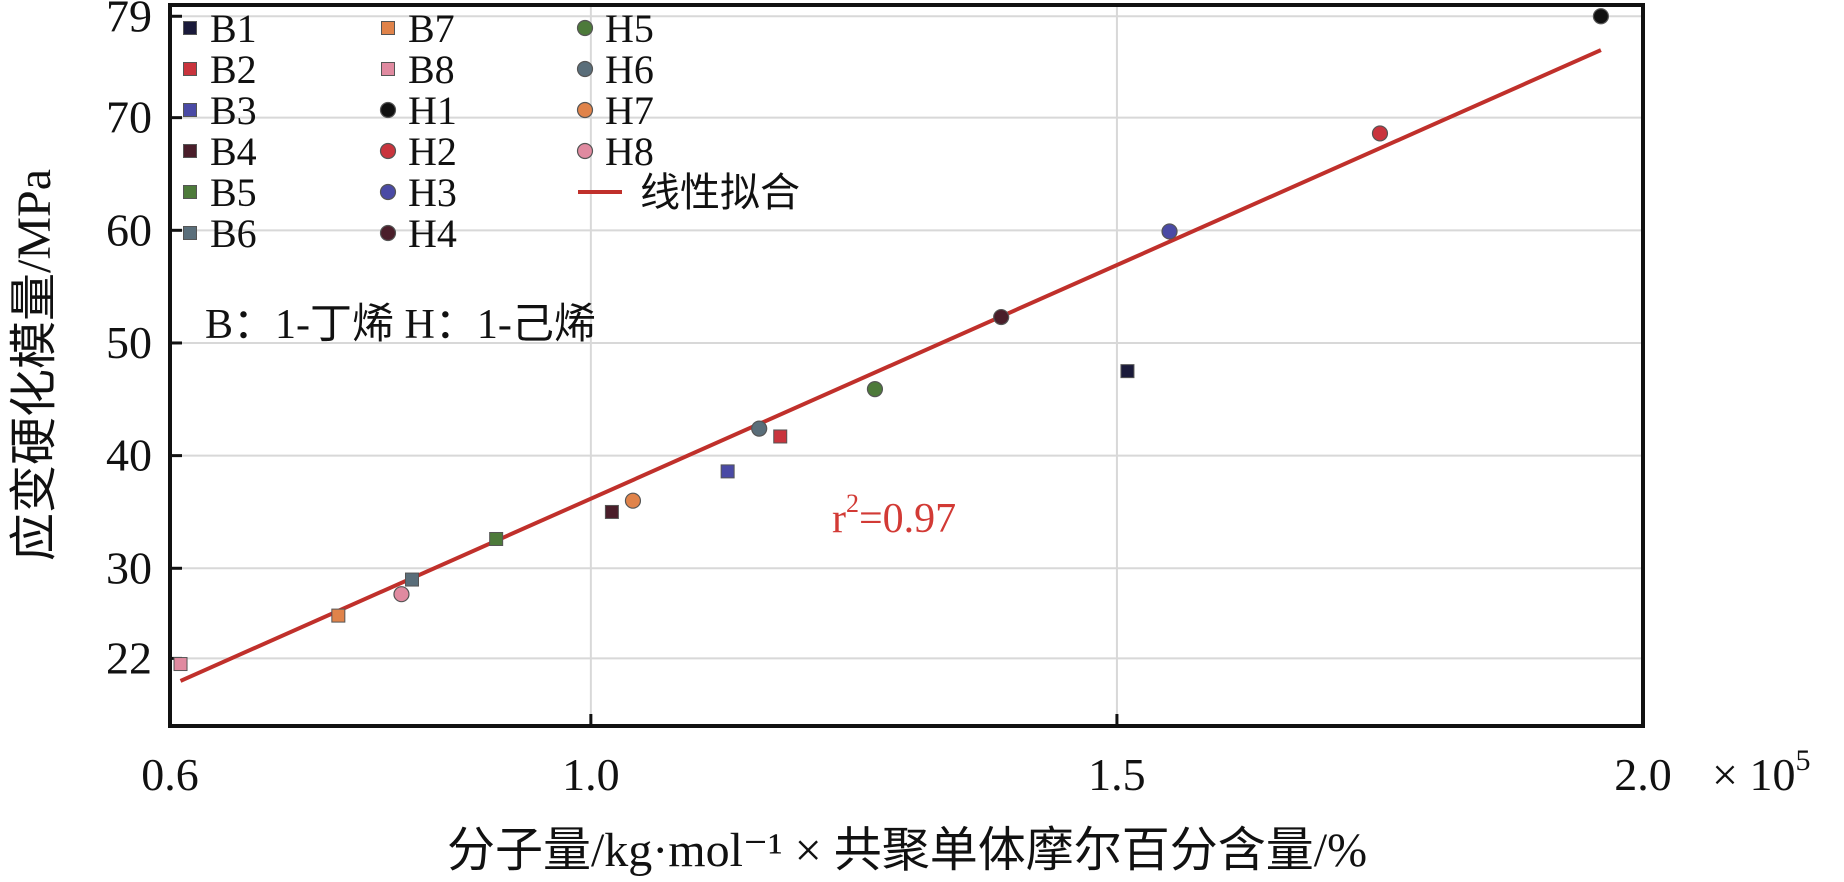 Image resolution: width=1844 pixels, height=882 pixels. What do you see at coordinates (129, 229) in the screenshot?
I see `y-tick-label: 60` at bounding box center [129, 229].